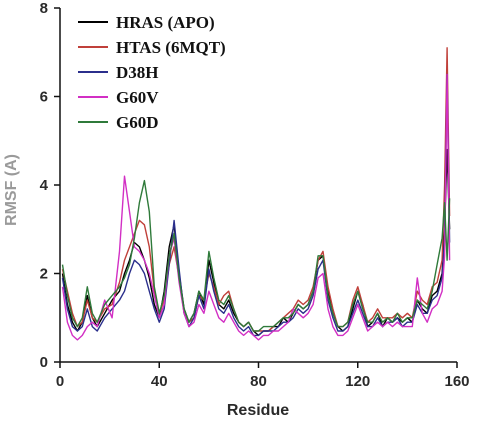  Describe the element at coordinates (44, 274) in the screenshot. I see `y-tick-label: 2` at that location.